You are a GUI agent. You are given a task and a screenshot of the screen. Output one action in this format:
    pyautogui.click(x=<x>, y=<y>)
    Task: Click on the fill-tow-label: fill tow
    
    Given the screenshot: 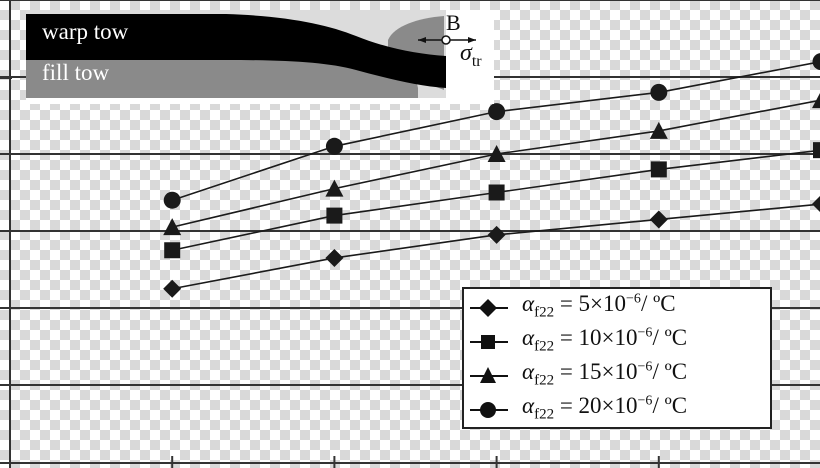 What is the action you would take?
    pyautogui.click(x=76, y=72)
    